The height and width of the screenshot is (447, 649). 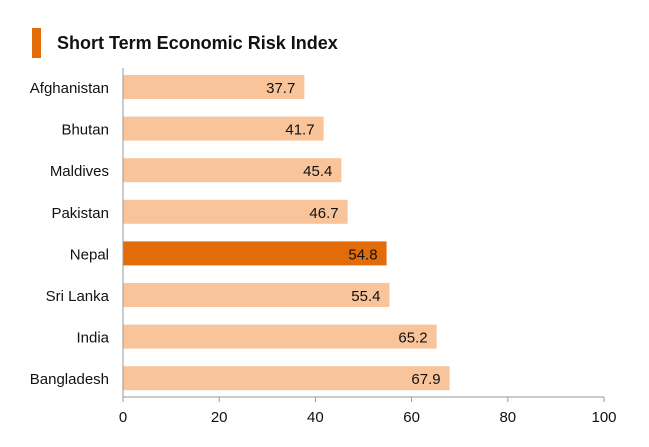 I want to click on bar-nepal, so click(x=255, y=253).